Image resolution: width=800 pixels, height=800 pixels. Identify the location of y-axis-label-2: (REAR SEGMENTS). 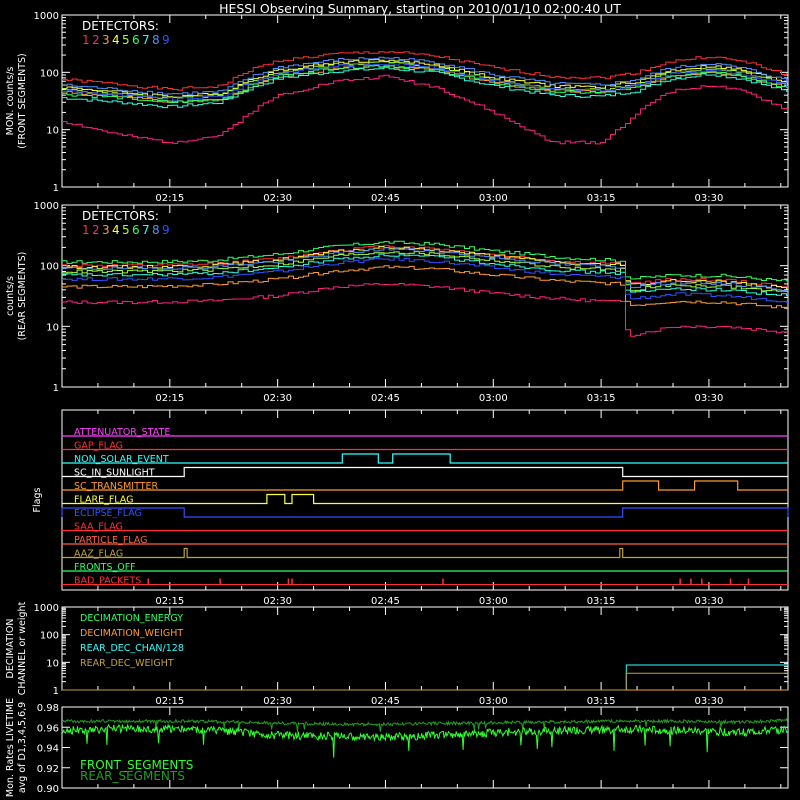
(22, 296).